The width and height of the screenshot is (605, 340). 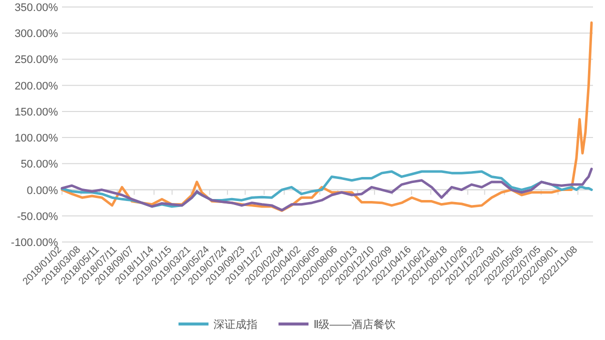 What do you see at coordinates (36, 8) in the screenshot?
I see `y-tick-label: 350.00%` at bounding box center [36, 8].